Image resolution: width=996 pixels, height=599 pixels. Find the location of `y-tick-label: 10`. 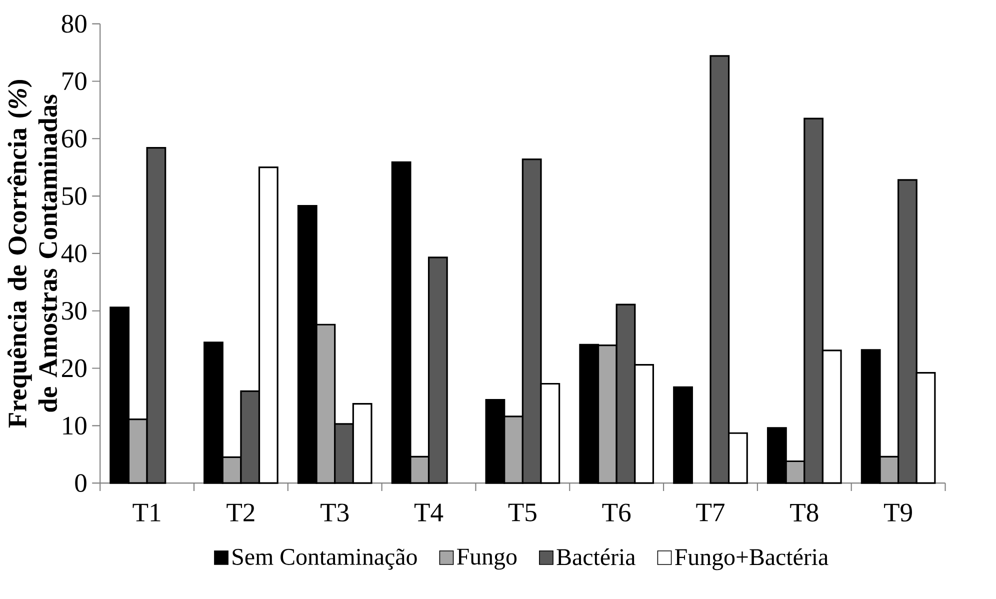

y-tick-label: 10 is located at coordinates (74, 425).